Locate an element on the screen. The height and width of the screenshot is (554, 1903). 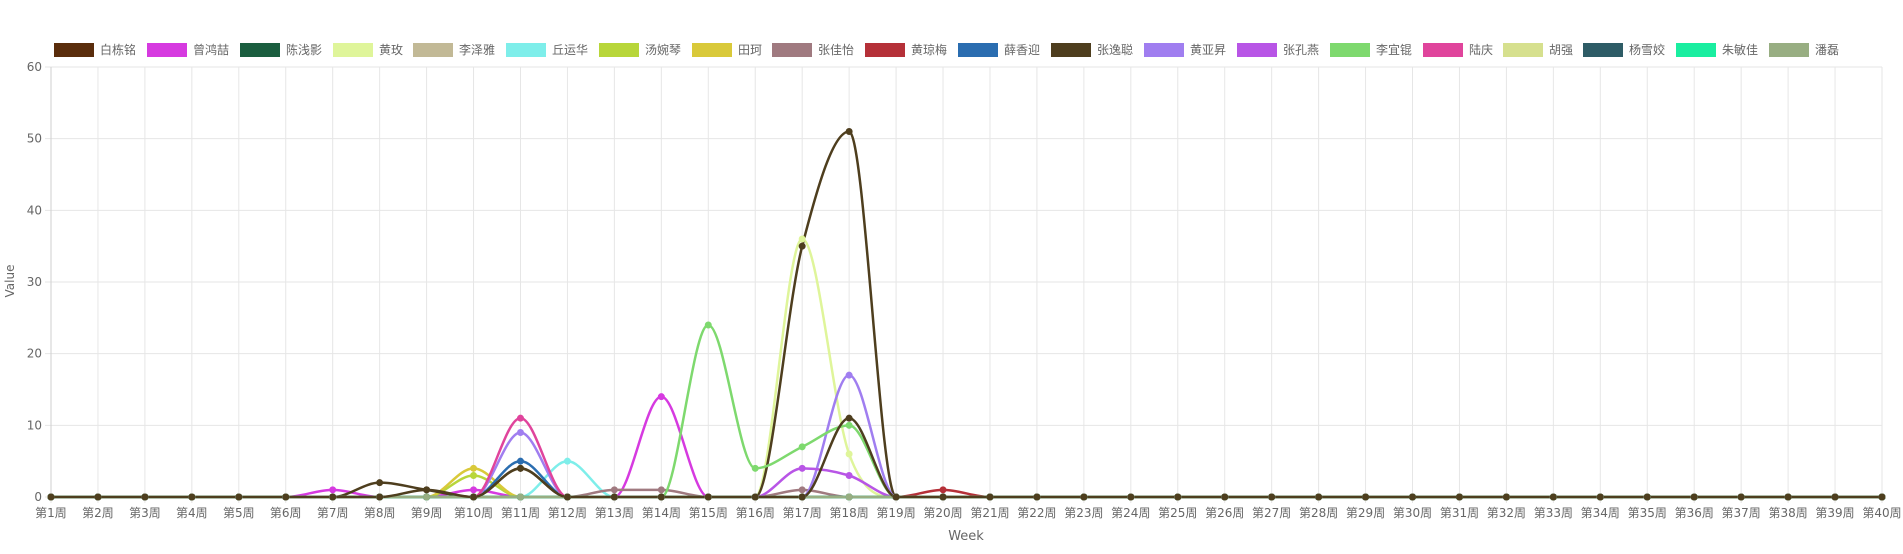
x-tick-label: 第23周 is located at coordinates (1083, 513).